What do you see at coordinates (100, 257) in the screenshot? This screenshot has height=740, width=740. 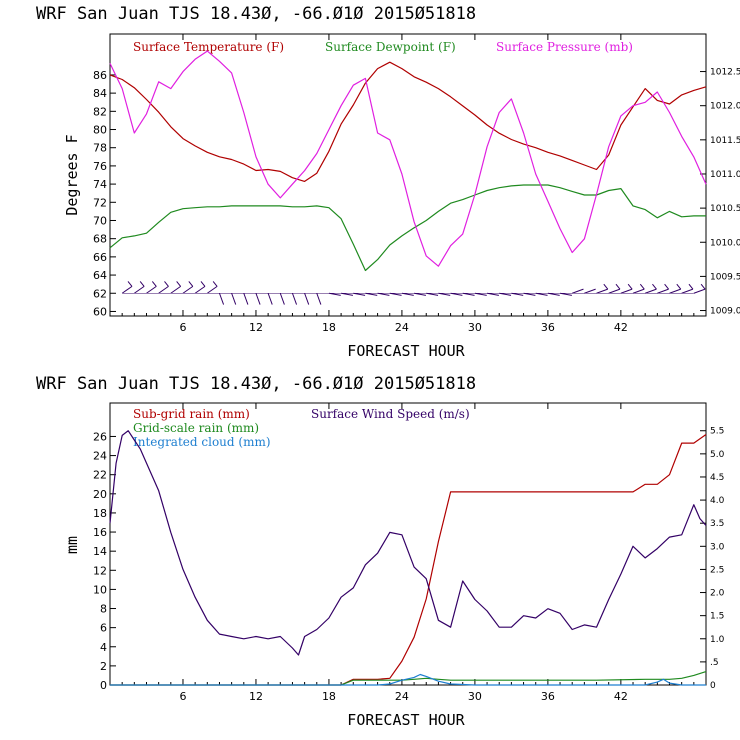 I see `chart1-y-tick-label: 66` at bounding box center [100, 257].